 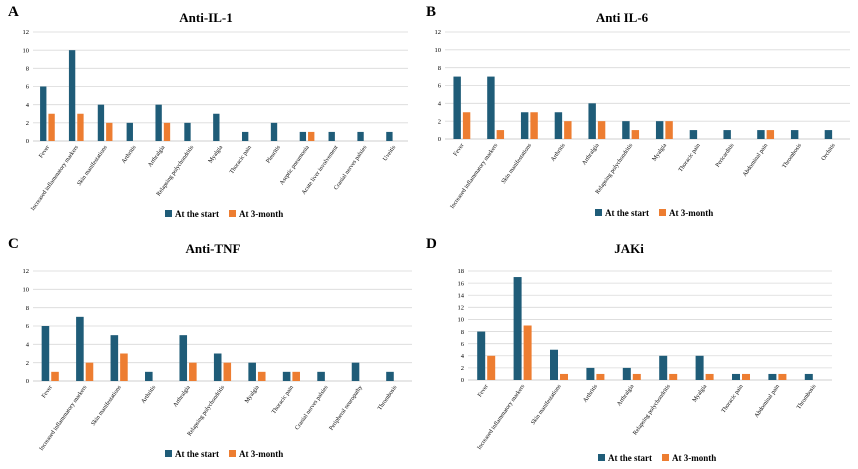 What do you see at coordinates (431, 244) in the screenshot?
I see `panel-letter: D` at bounding box center [431, 244].